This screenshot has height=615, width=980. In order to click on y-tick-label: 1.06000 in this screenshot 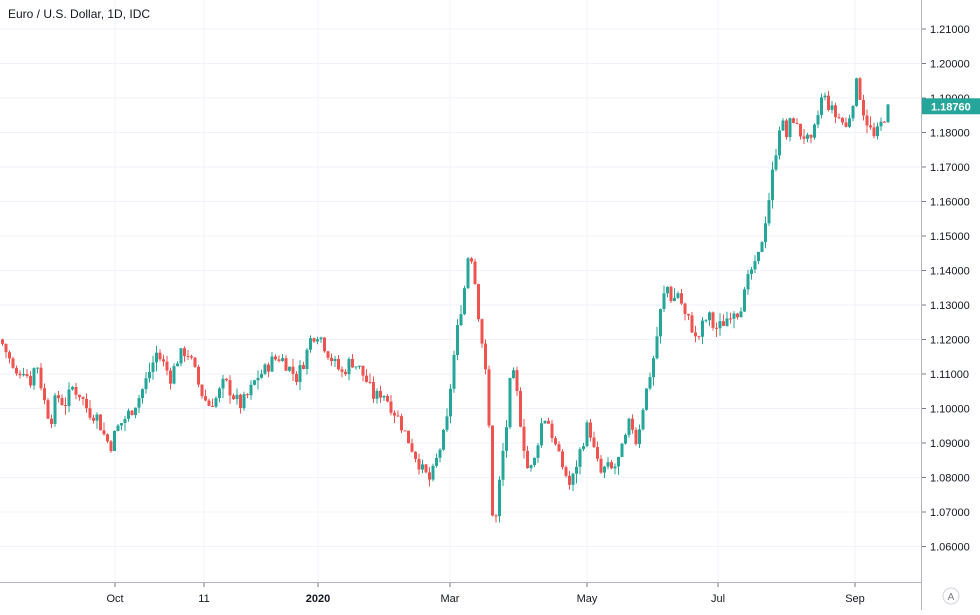, I will do `click(950, 548)`.